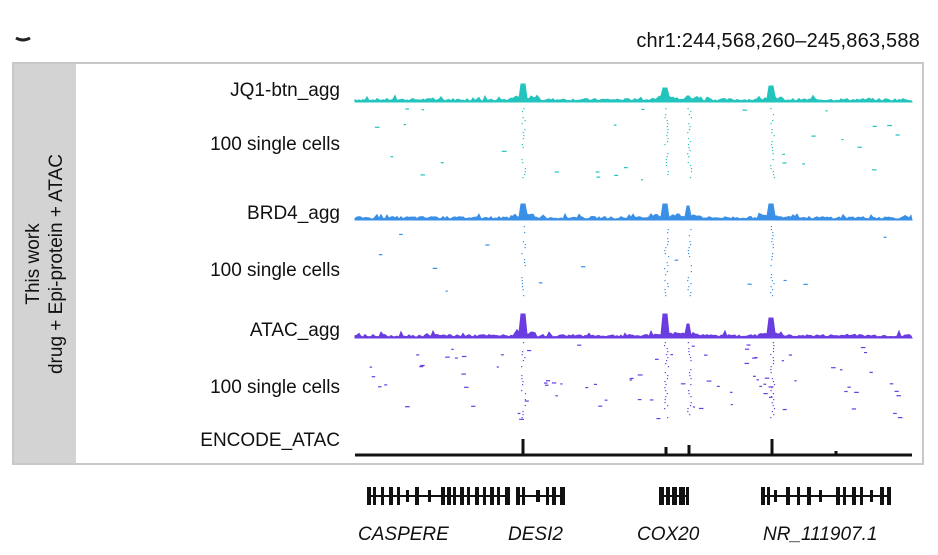  I want to click on brd4-agg-track-signal, so click(633, 212).